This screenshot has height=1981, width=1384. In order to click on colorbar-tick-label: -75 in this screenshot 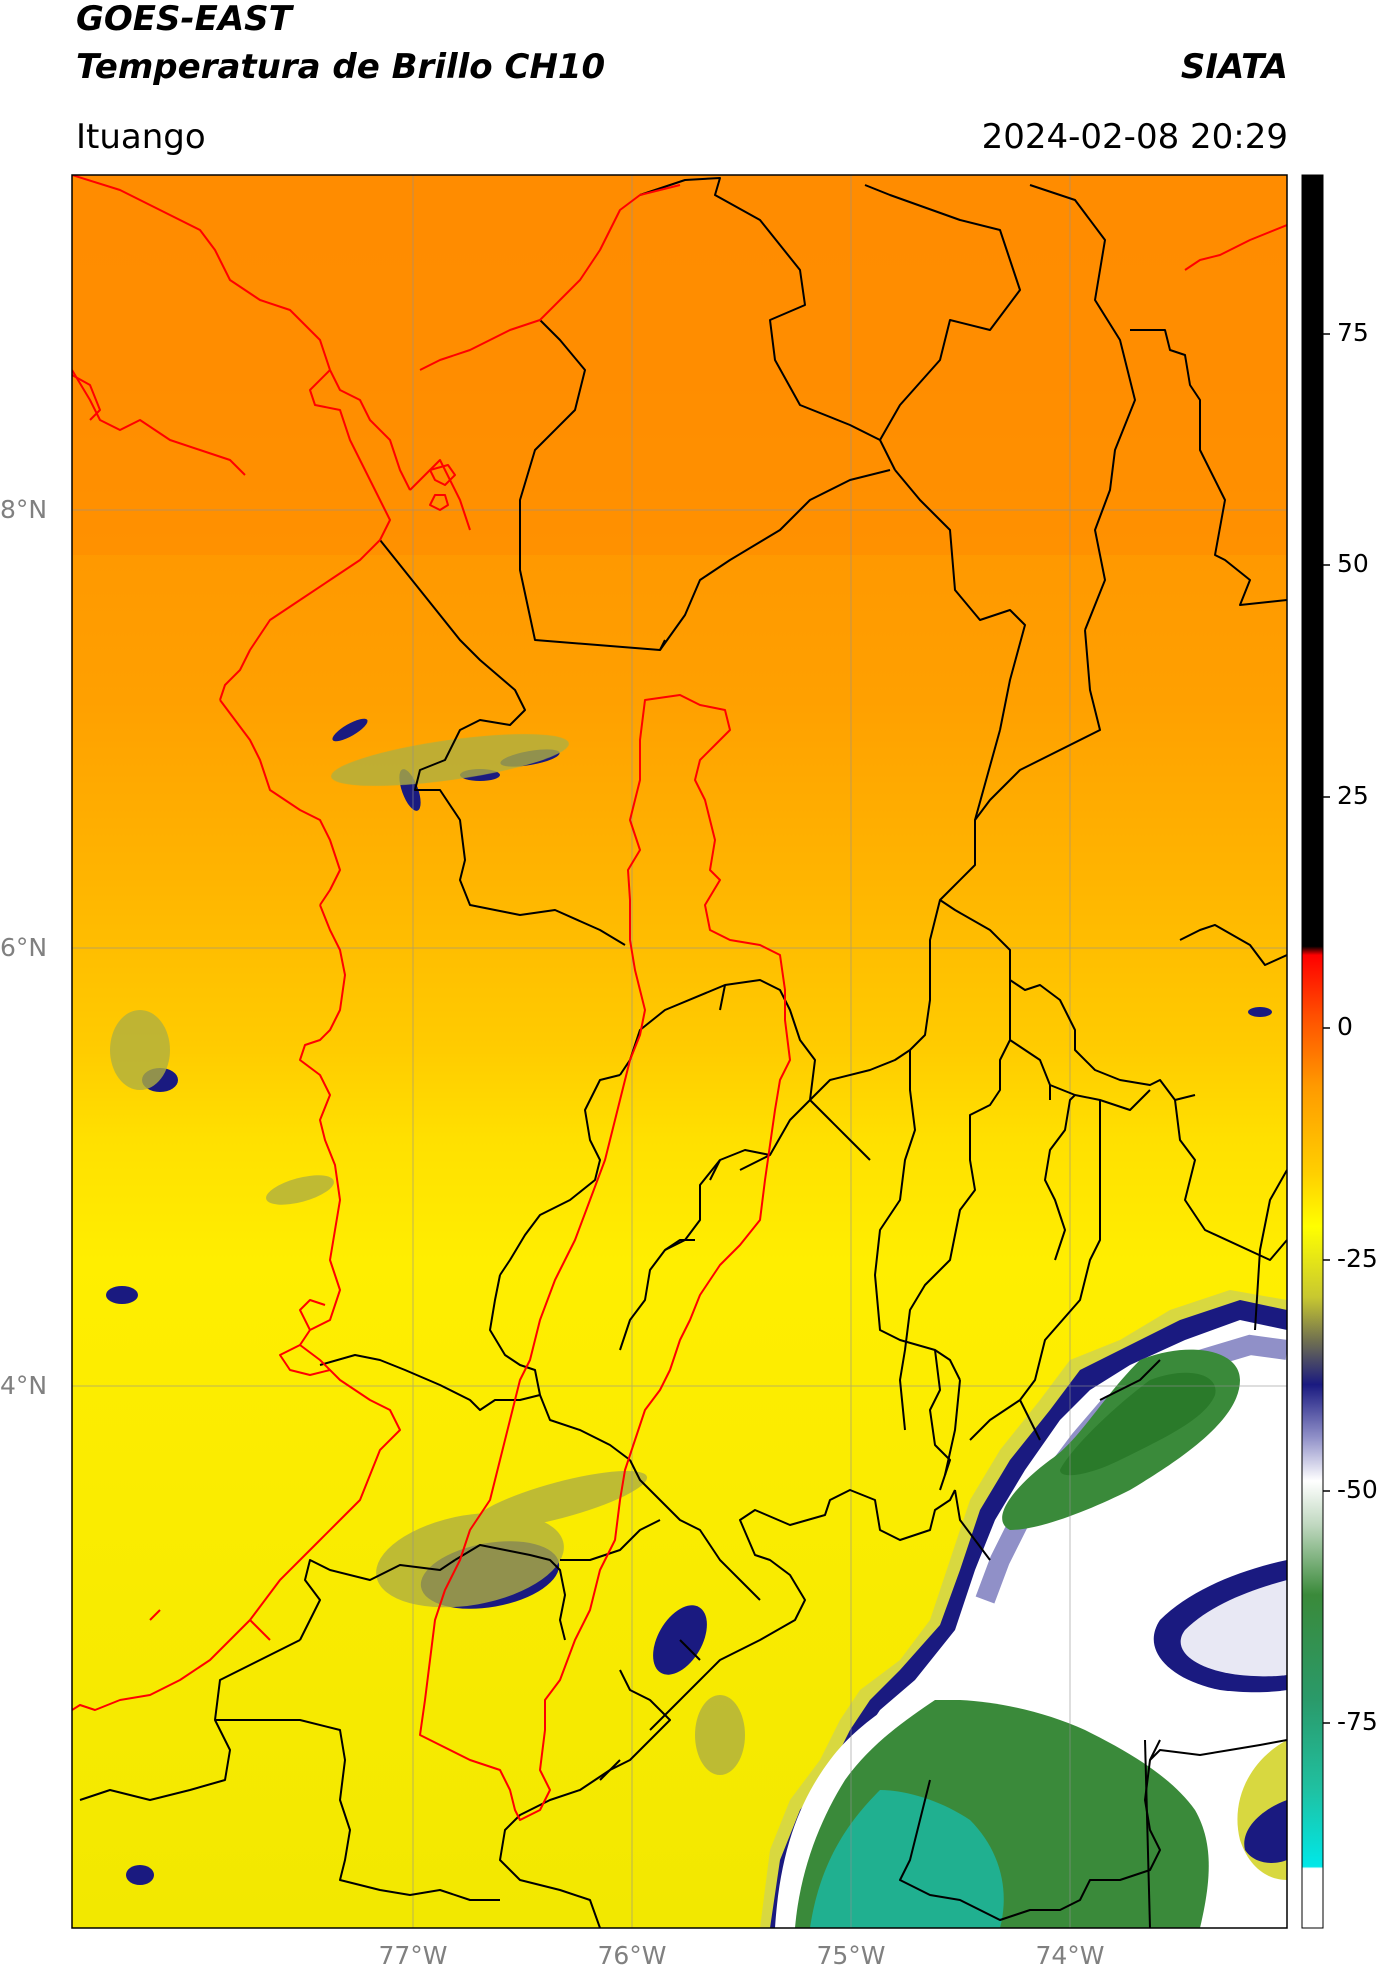, I will do `click(1357, 1721)`.